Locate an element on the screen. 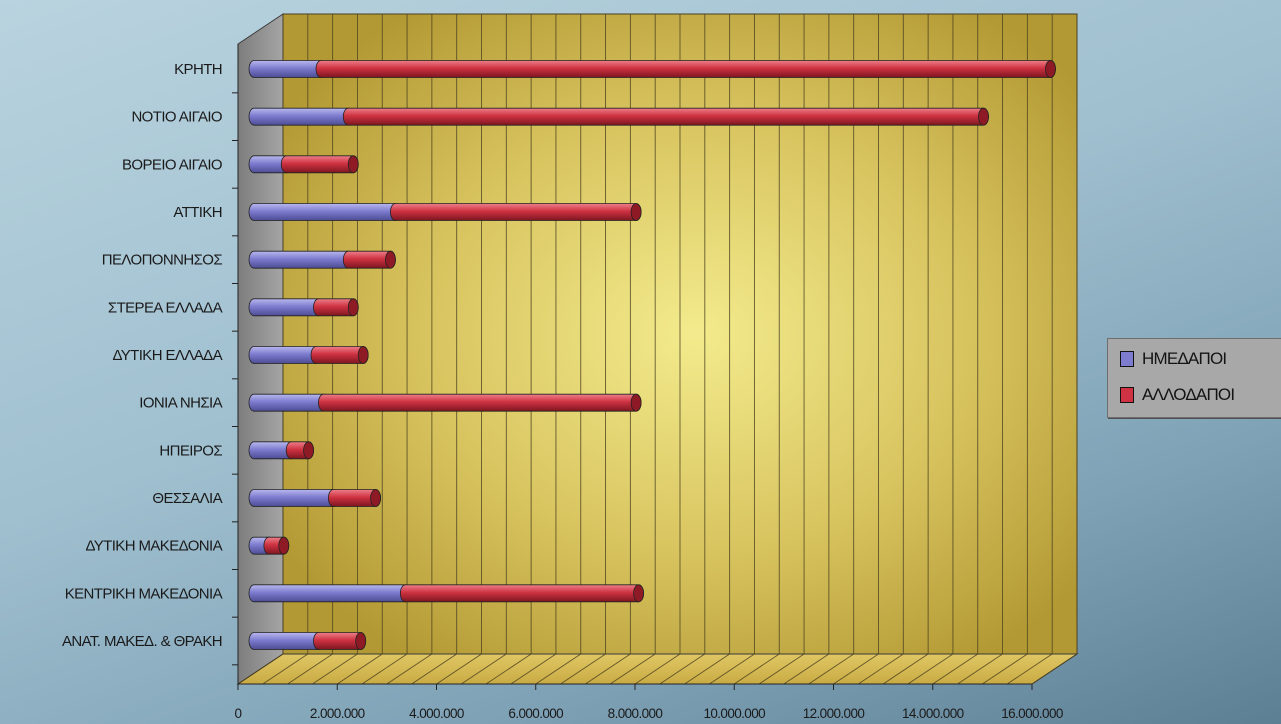 The image size is (1281, 724). x-tick-label: 0 is located at coordinates (238, 713).